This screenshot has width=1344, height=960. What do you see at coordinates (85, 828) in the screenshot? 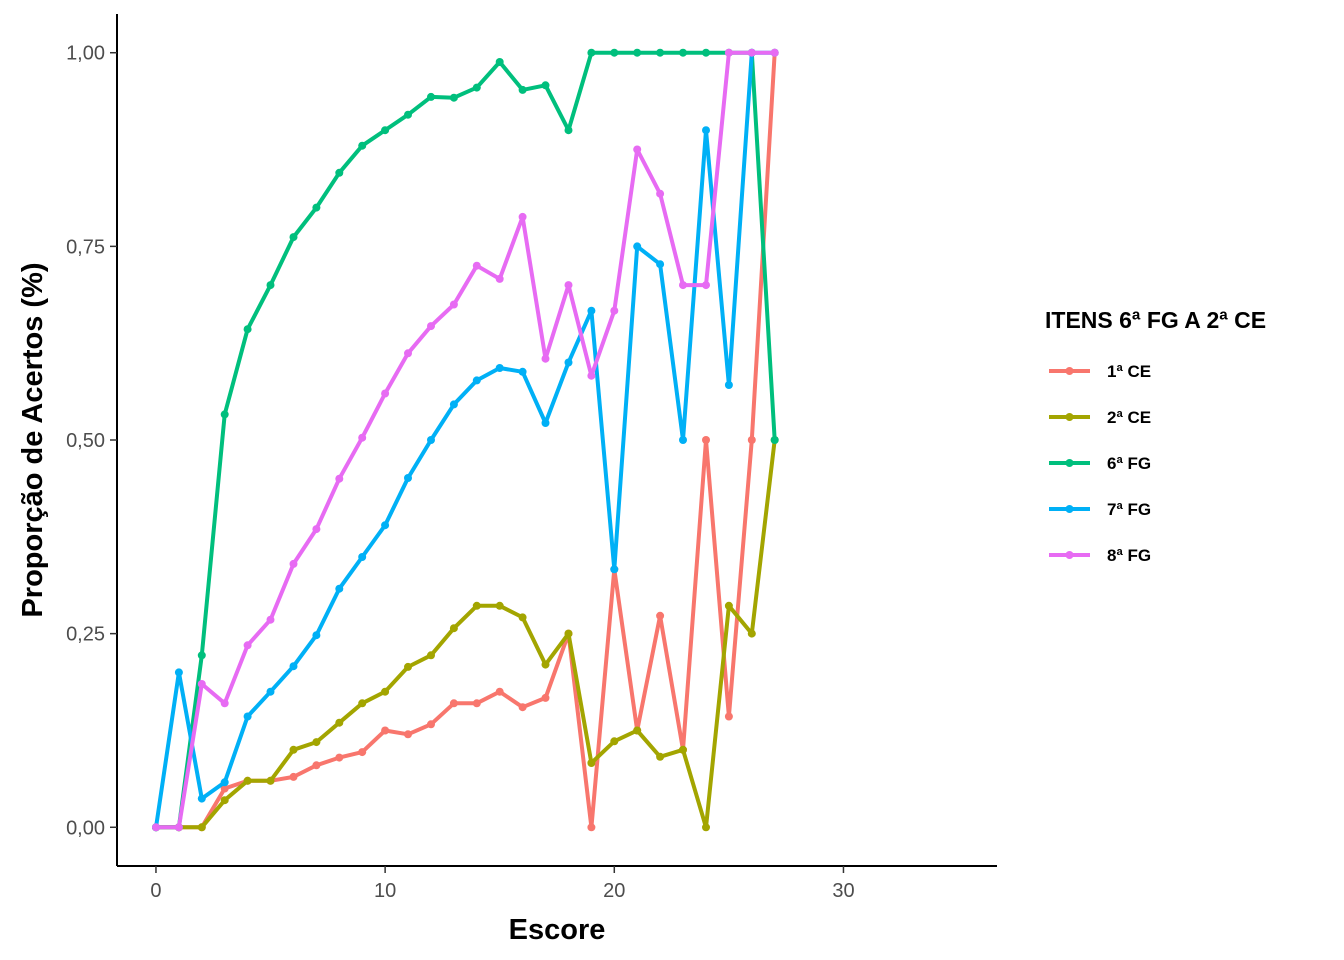
I see `y-tick-label: 0,00` at bounding box center [85, 828].